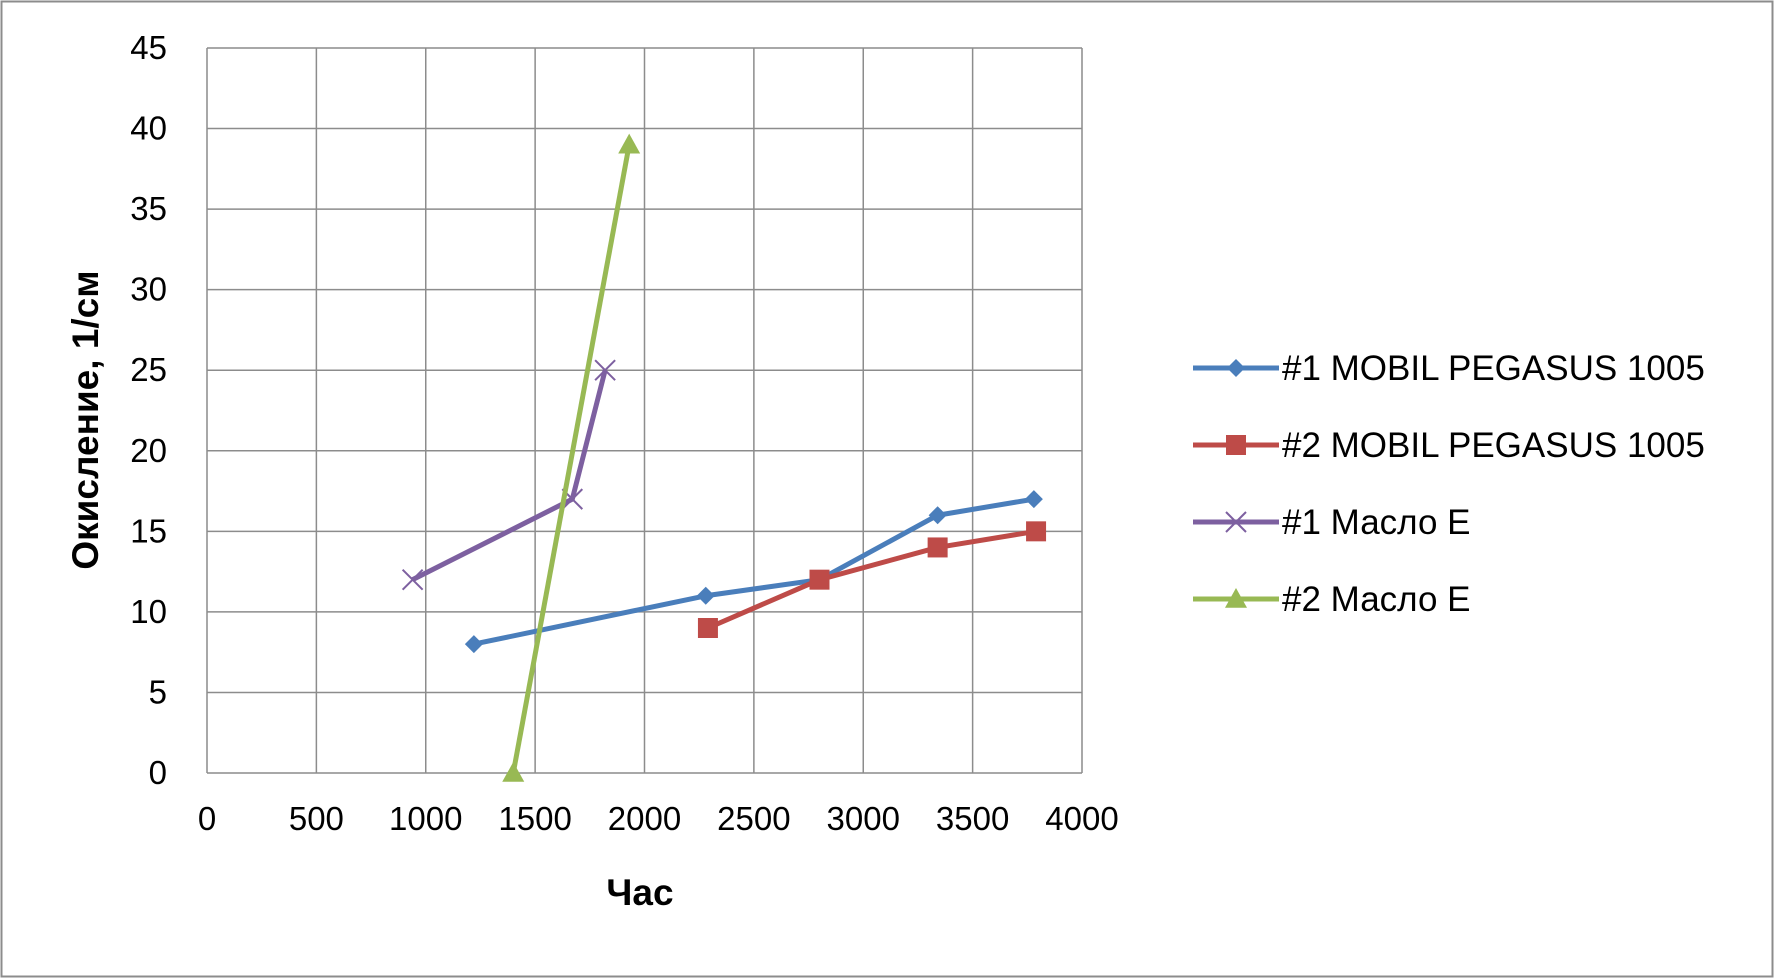 The width and height of the screenshot is (1774, 978). I want to click on x-tick-label: 1000, so click(425, 818).